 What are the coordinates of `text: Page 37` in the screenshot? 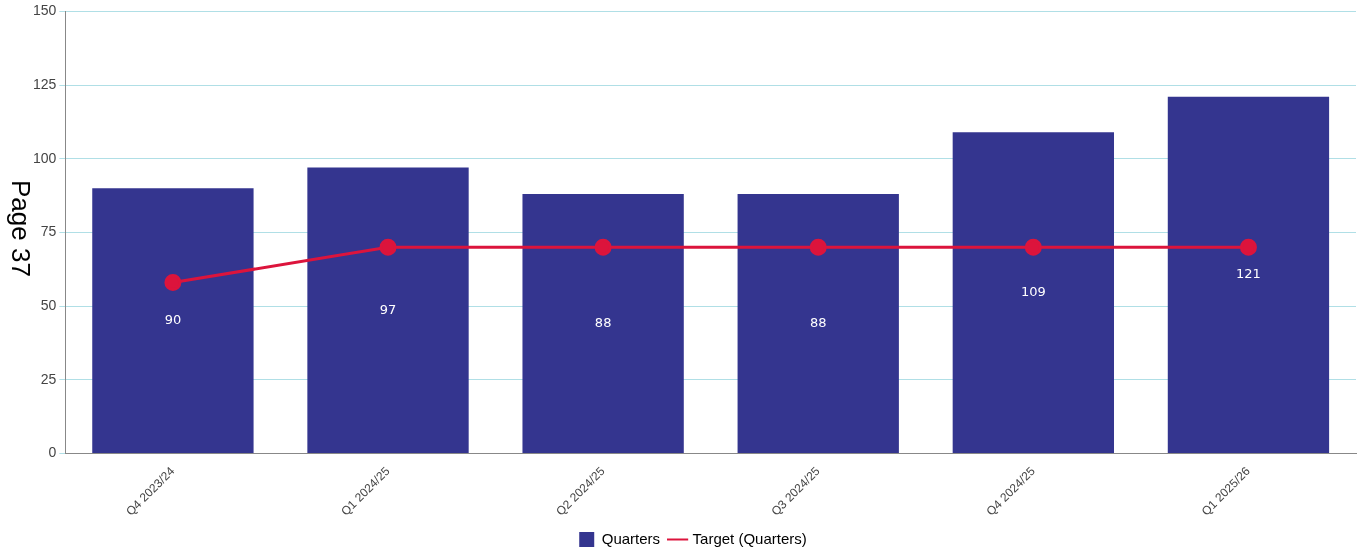 It's located at (20, 228).